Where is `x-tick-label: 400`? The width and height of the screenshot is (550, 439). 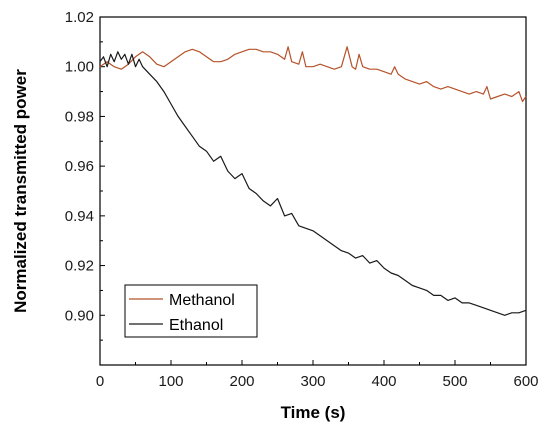 x-tick-label: 400 is located at coordinates (383, 381).